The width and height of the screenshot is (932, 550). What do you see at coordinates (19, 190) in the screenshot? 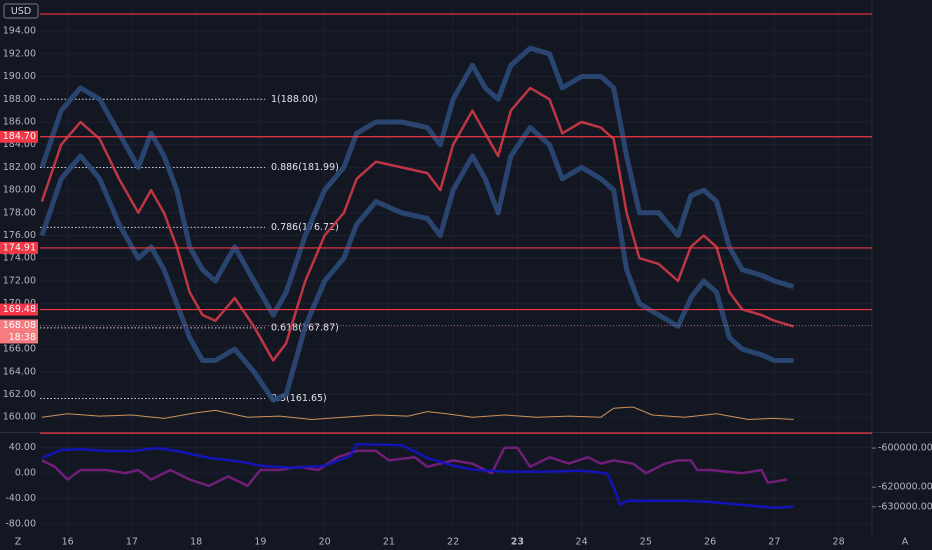
I see `y-tick-label: 180.00` at bounding box center [19, 190].